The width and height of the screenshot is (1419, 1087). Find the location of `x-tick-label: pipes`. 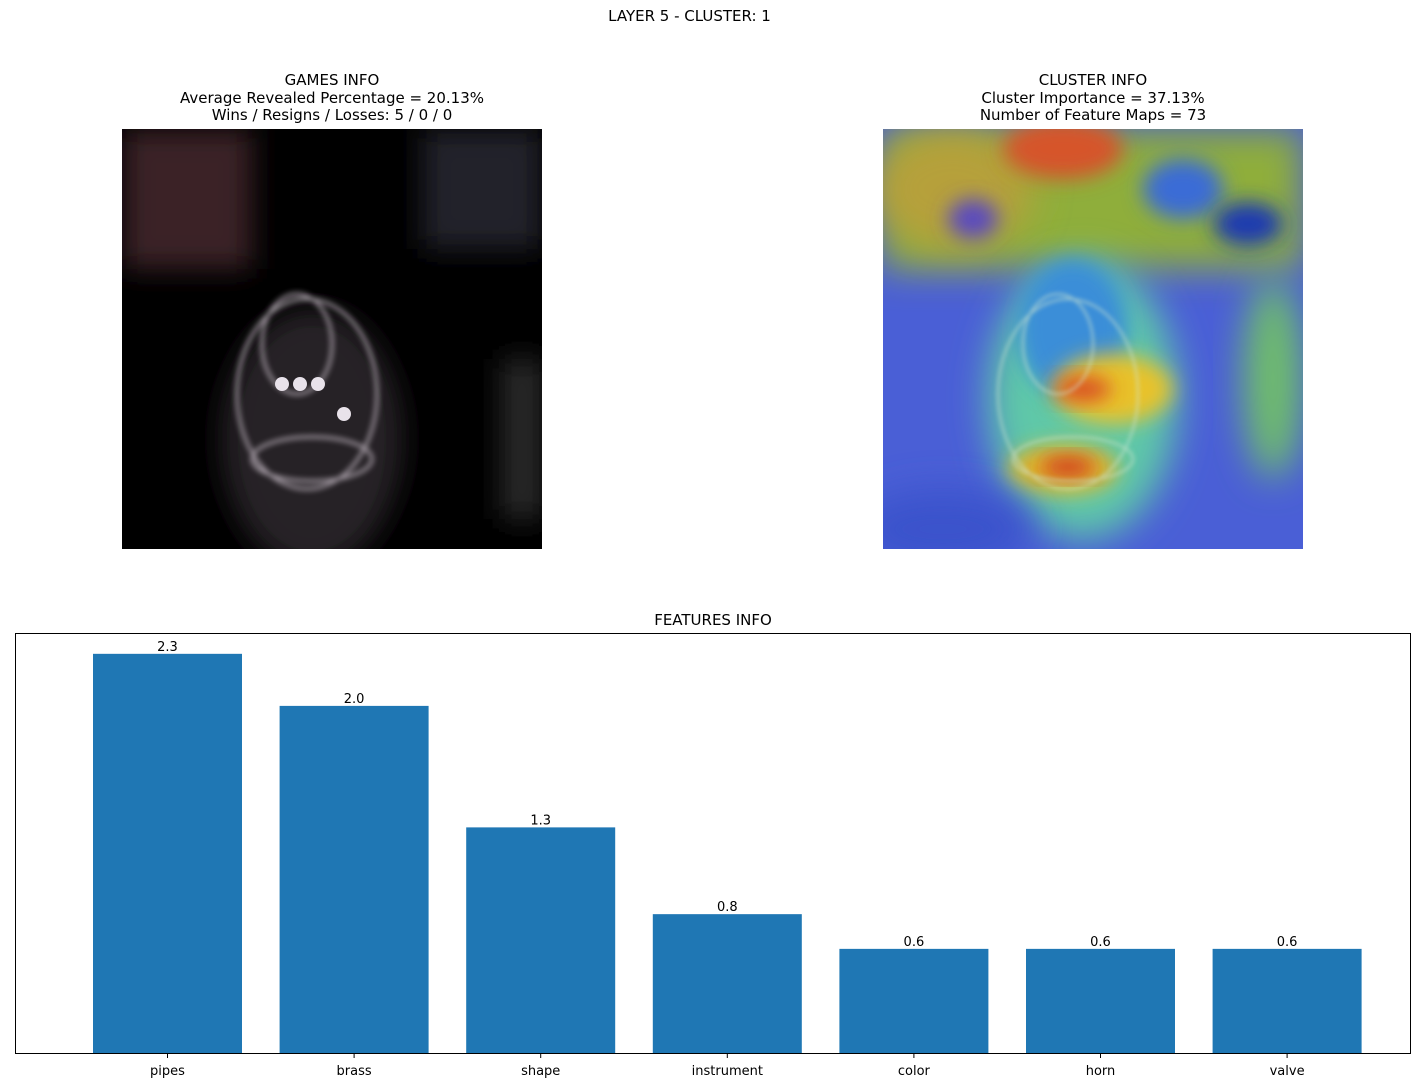

x-tick-label: pipes is located at coordinates (167, 1071).